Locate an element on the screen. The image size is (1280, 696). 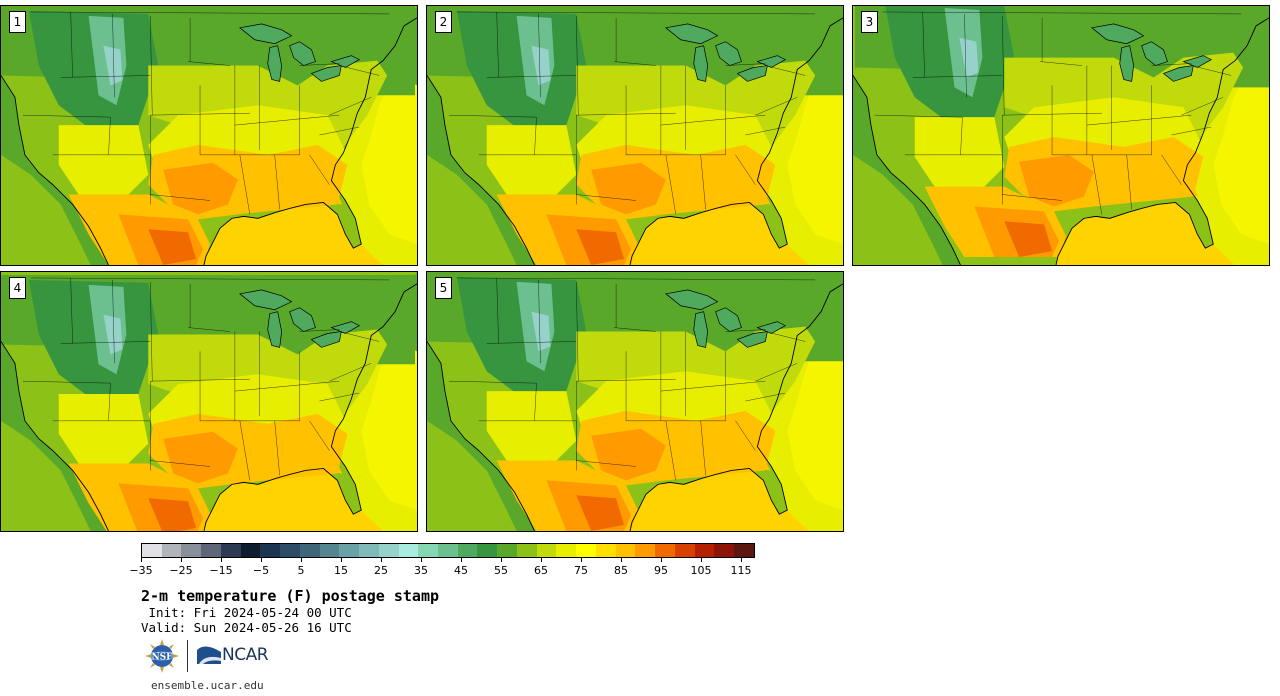
map-panel-5: 5 is located at coordinates (635, 401).